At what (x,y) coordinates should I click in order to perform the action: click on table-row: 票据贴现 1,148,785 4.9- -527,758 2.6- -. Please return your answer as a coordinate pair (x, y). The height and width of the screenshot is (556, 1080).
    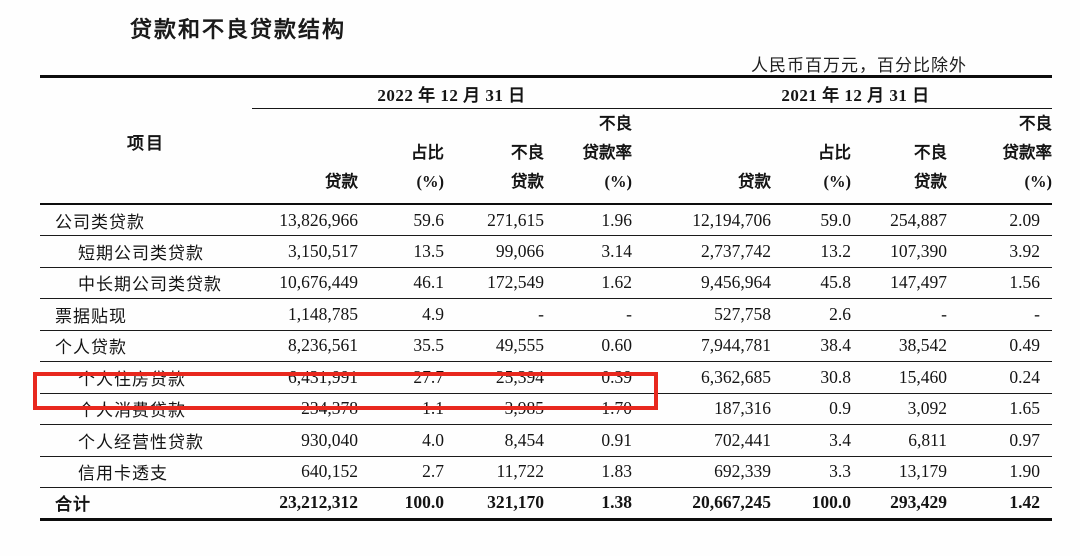
    Looking at the image, I should click on (546, 314).